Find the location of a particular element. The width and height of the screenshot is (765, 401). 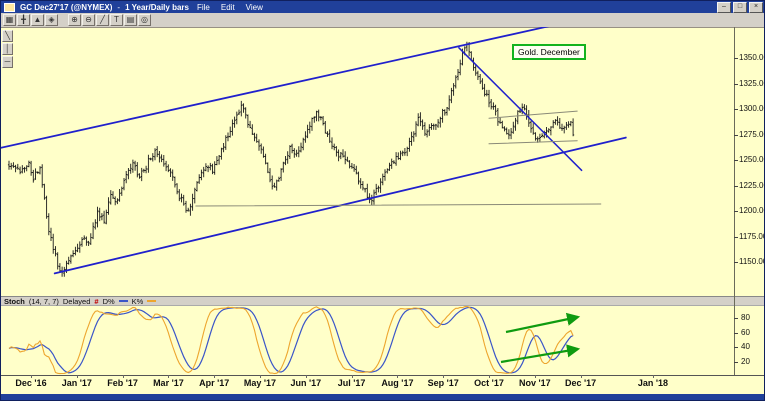

chart-type-icon: ▦ is located at coordinates (9, 20).